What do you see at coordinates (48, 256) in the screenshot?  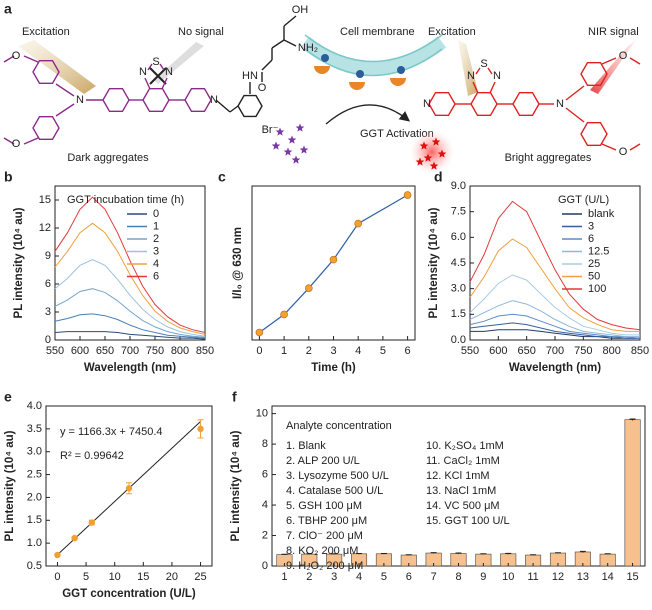 I see `y-tick-label: 9` at bounding box center [48, 256].